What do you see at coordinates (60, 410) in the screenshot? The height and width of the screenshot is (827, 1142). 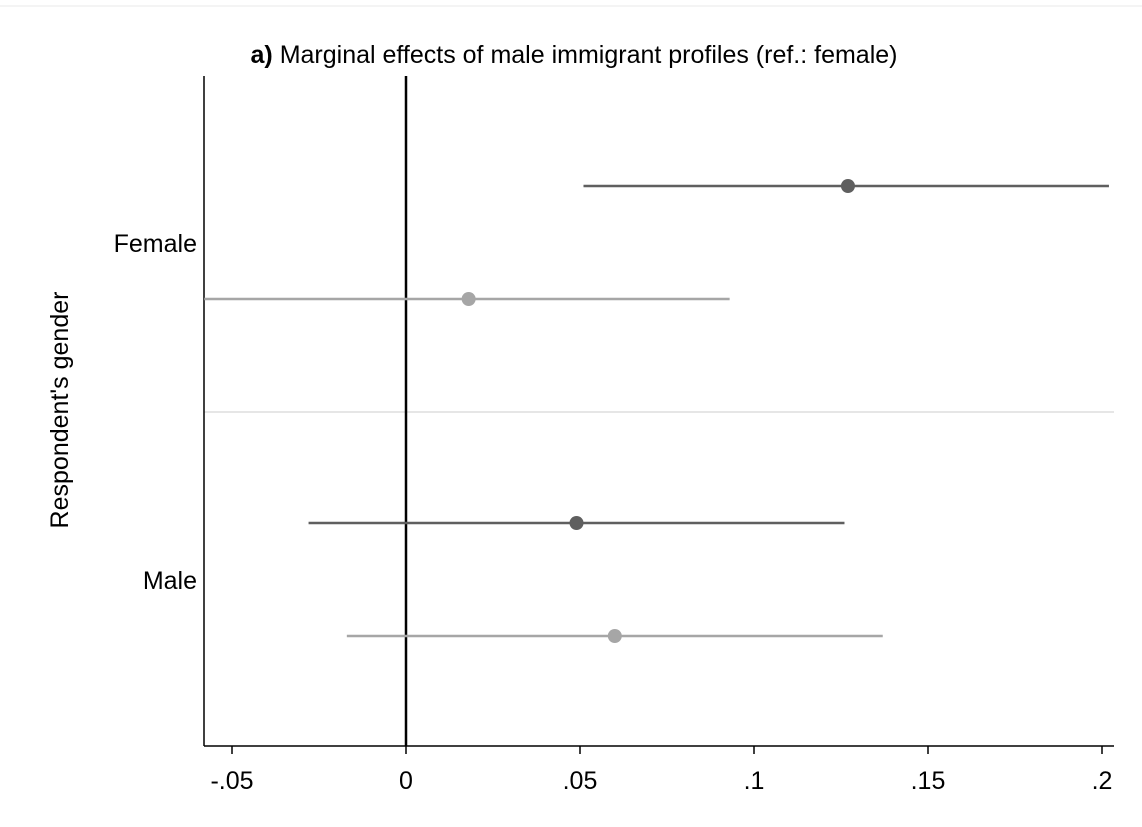 I see `y-axis-label: Respondent's gender` at bounding box center [60, 410].